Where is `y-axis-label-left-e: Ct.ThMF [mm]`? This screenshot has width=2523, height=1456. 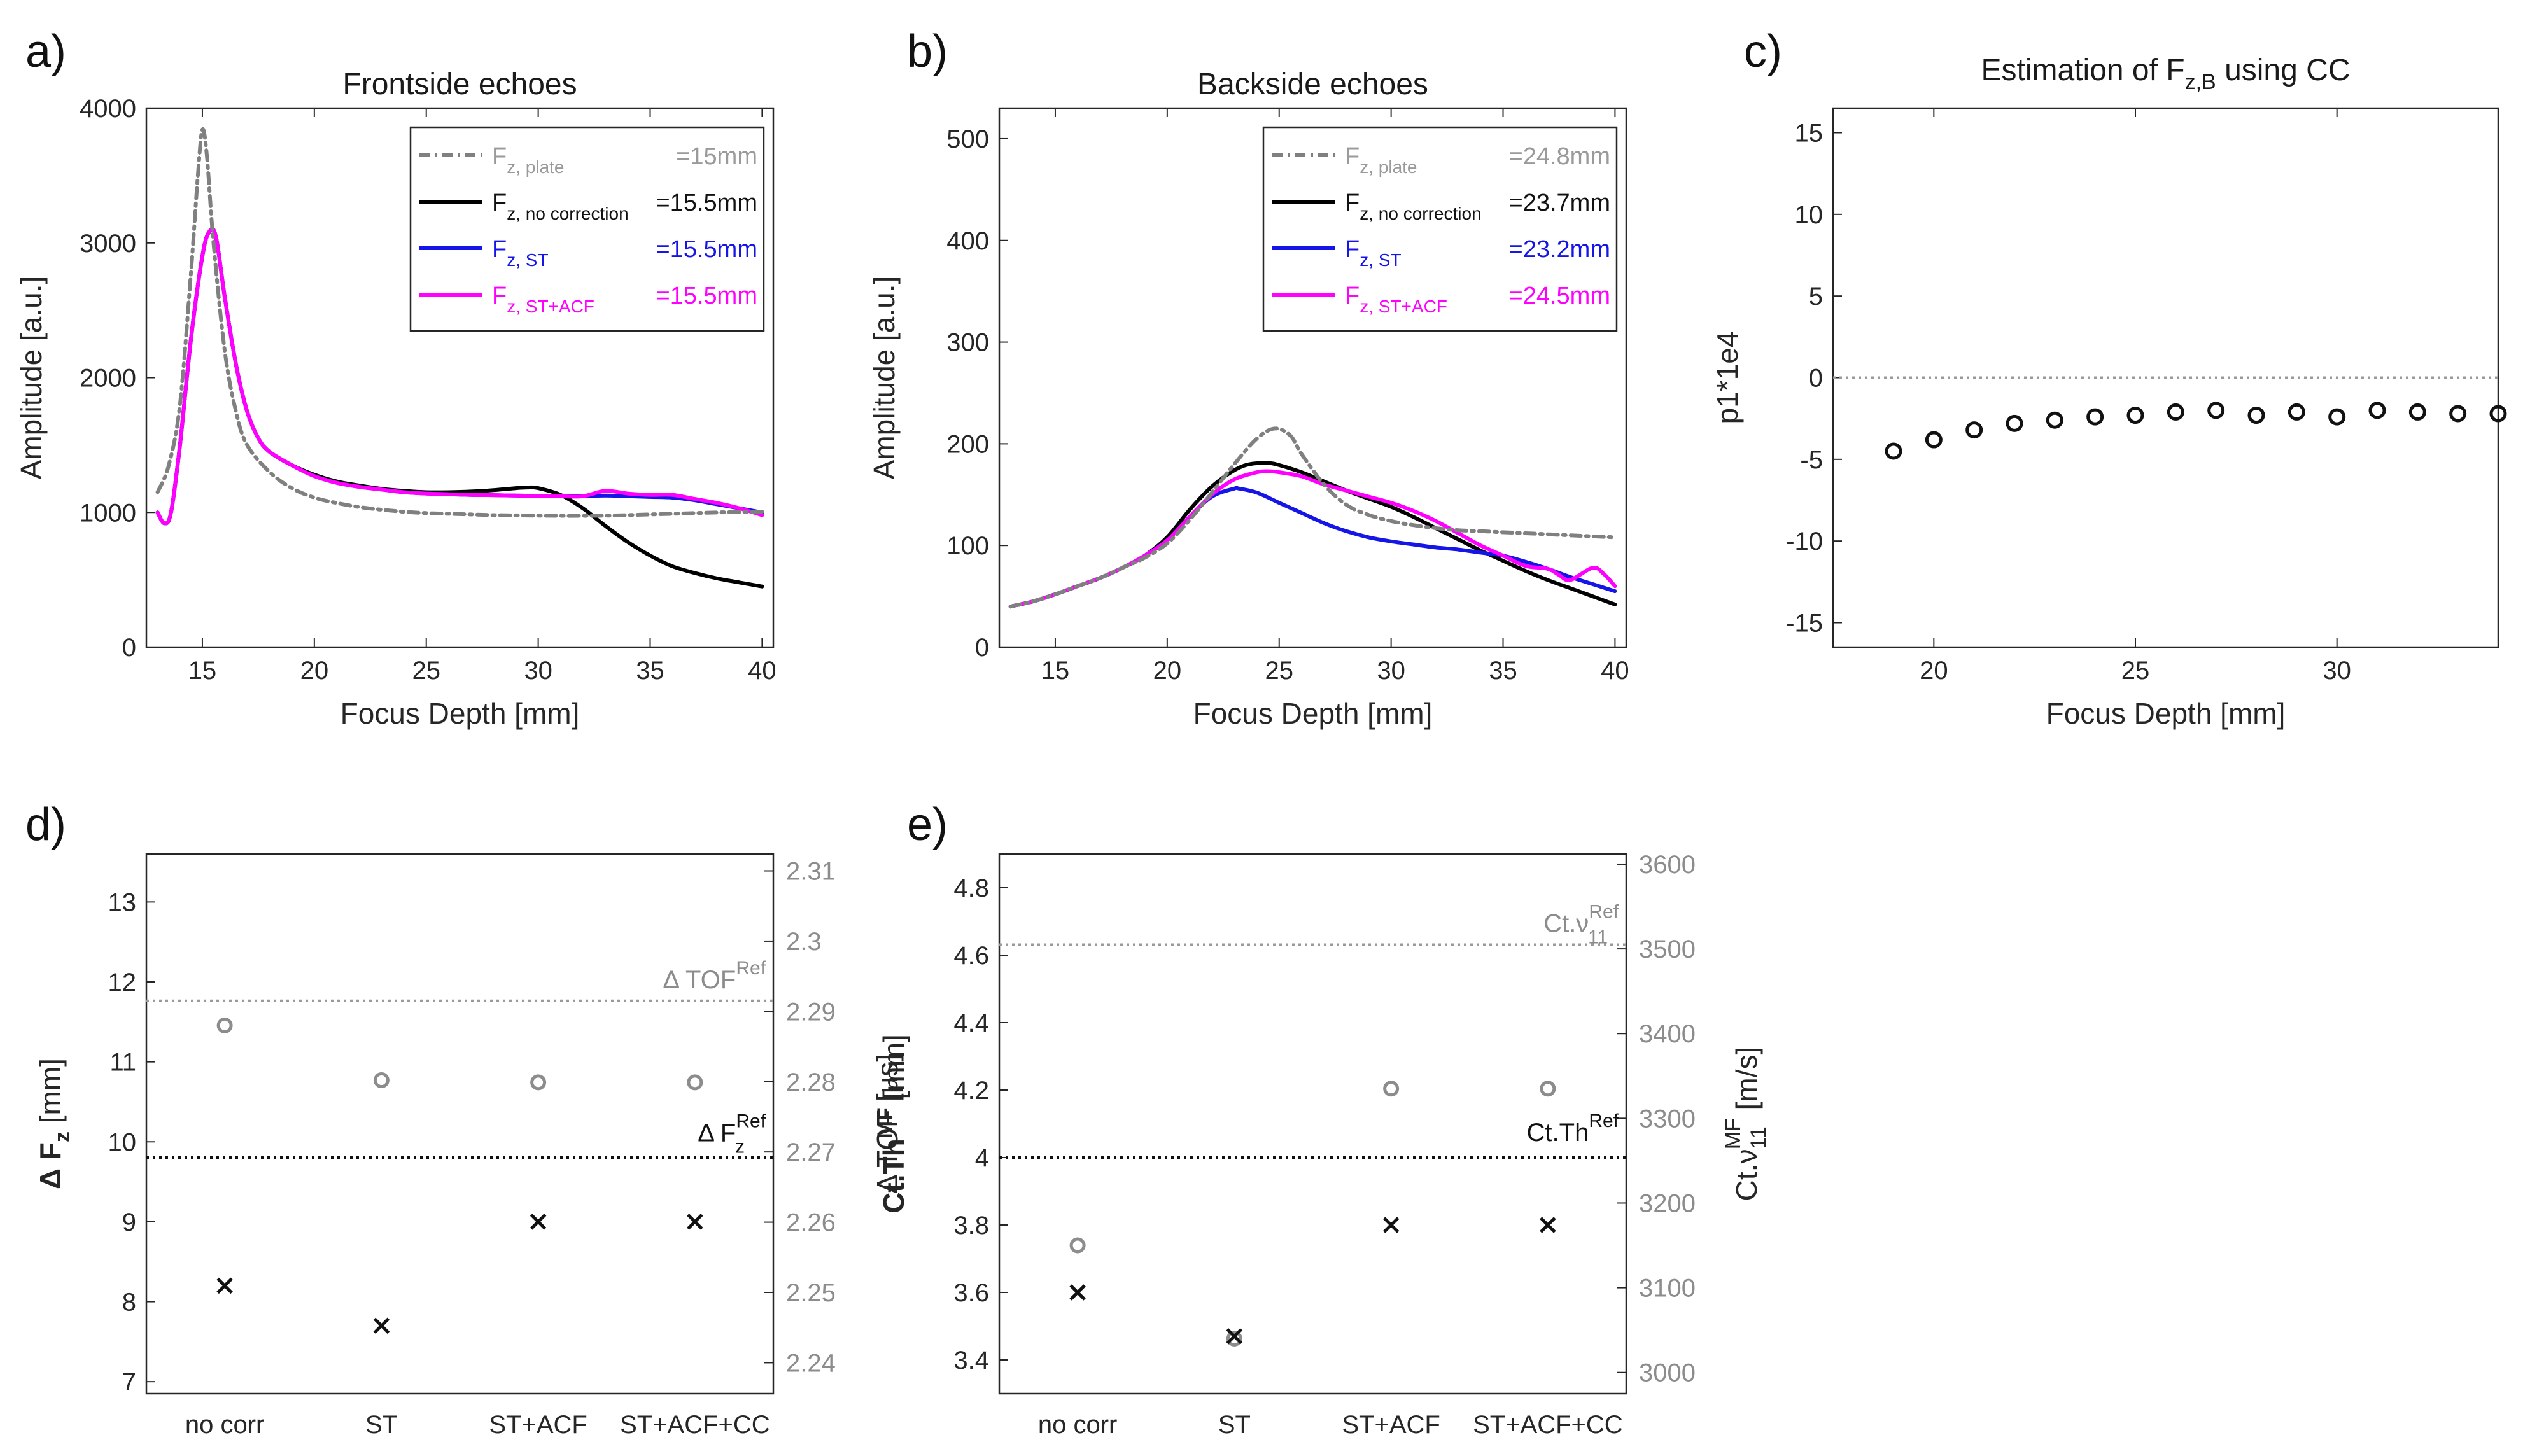 y-axis-label-left-e: Ct.ThMF [mm] is located at coordinates (891, 1124).